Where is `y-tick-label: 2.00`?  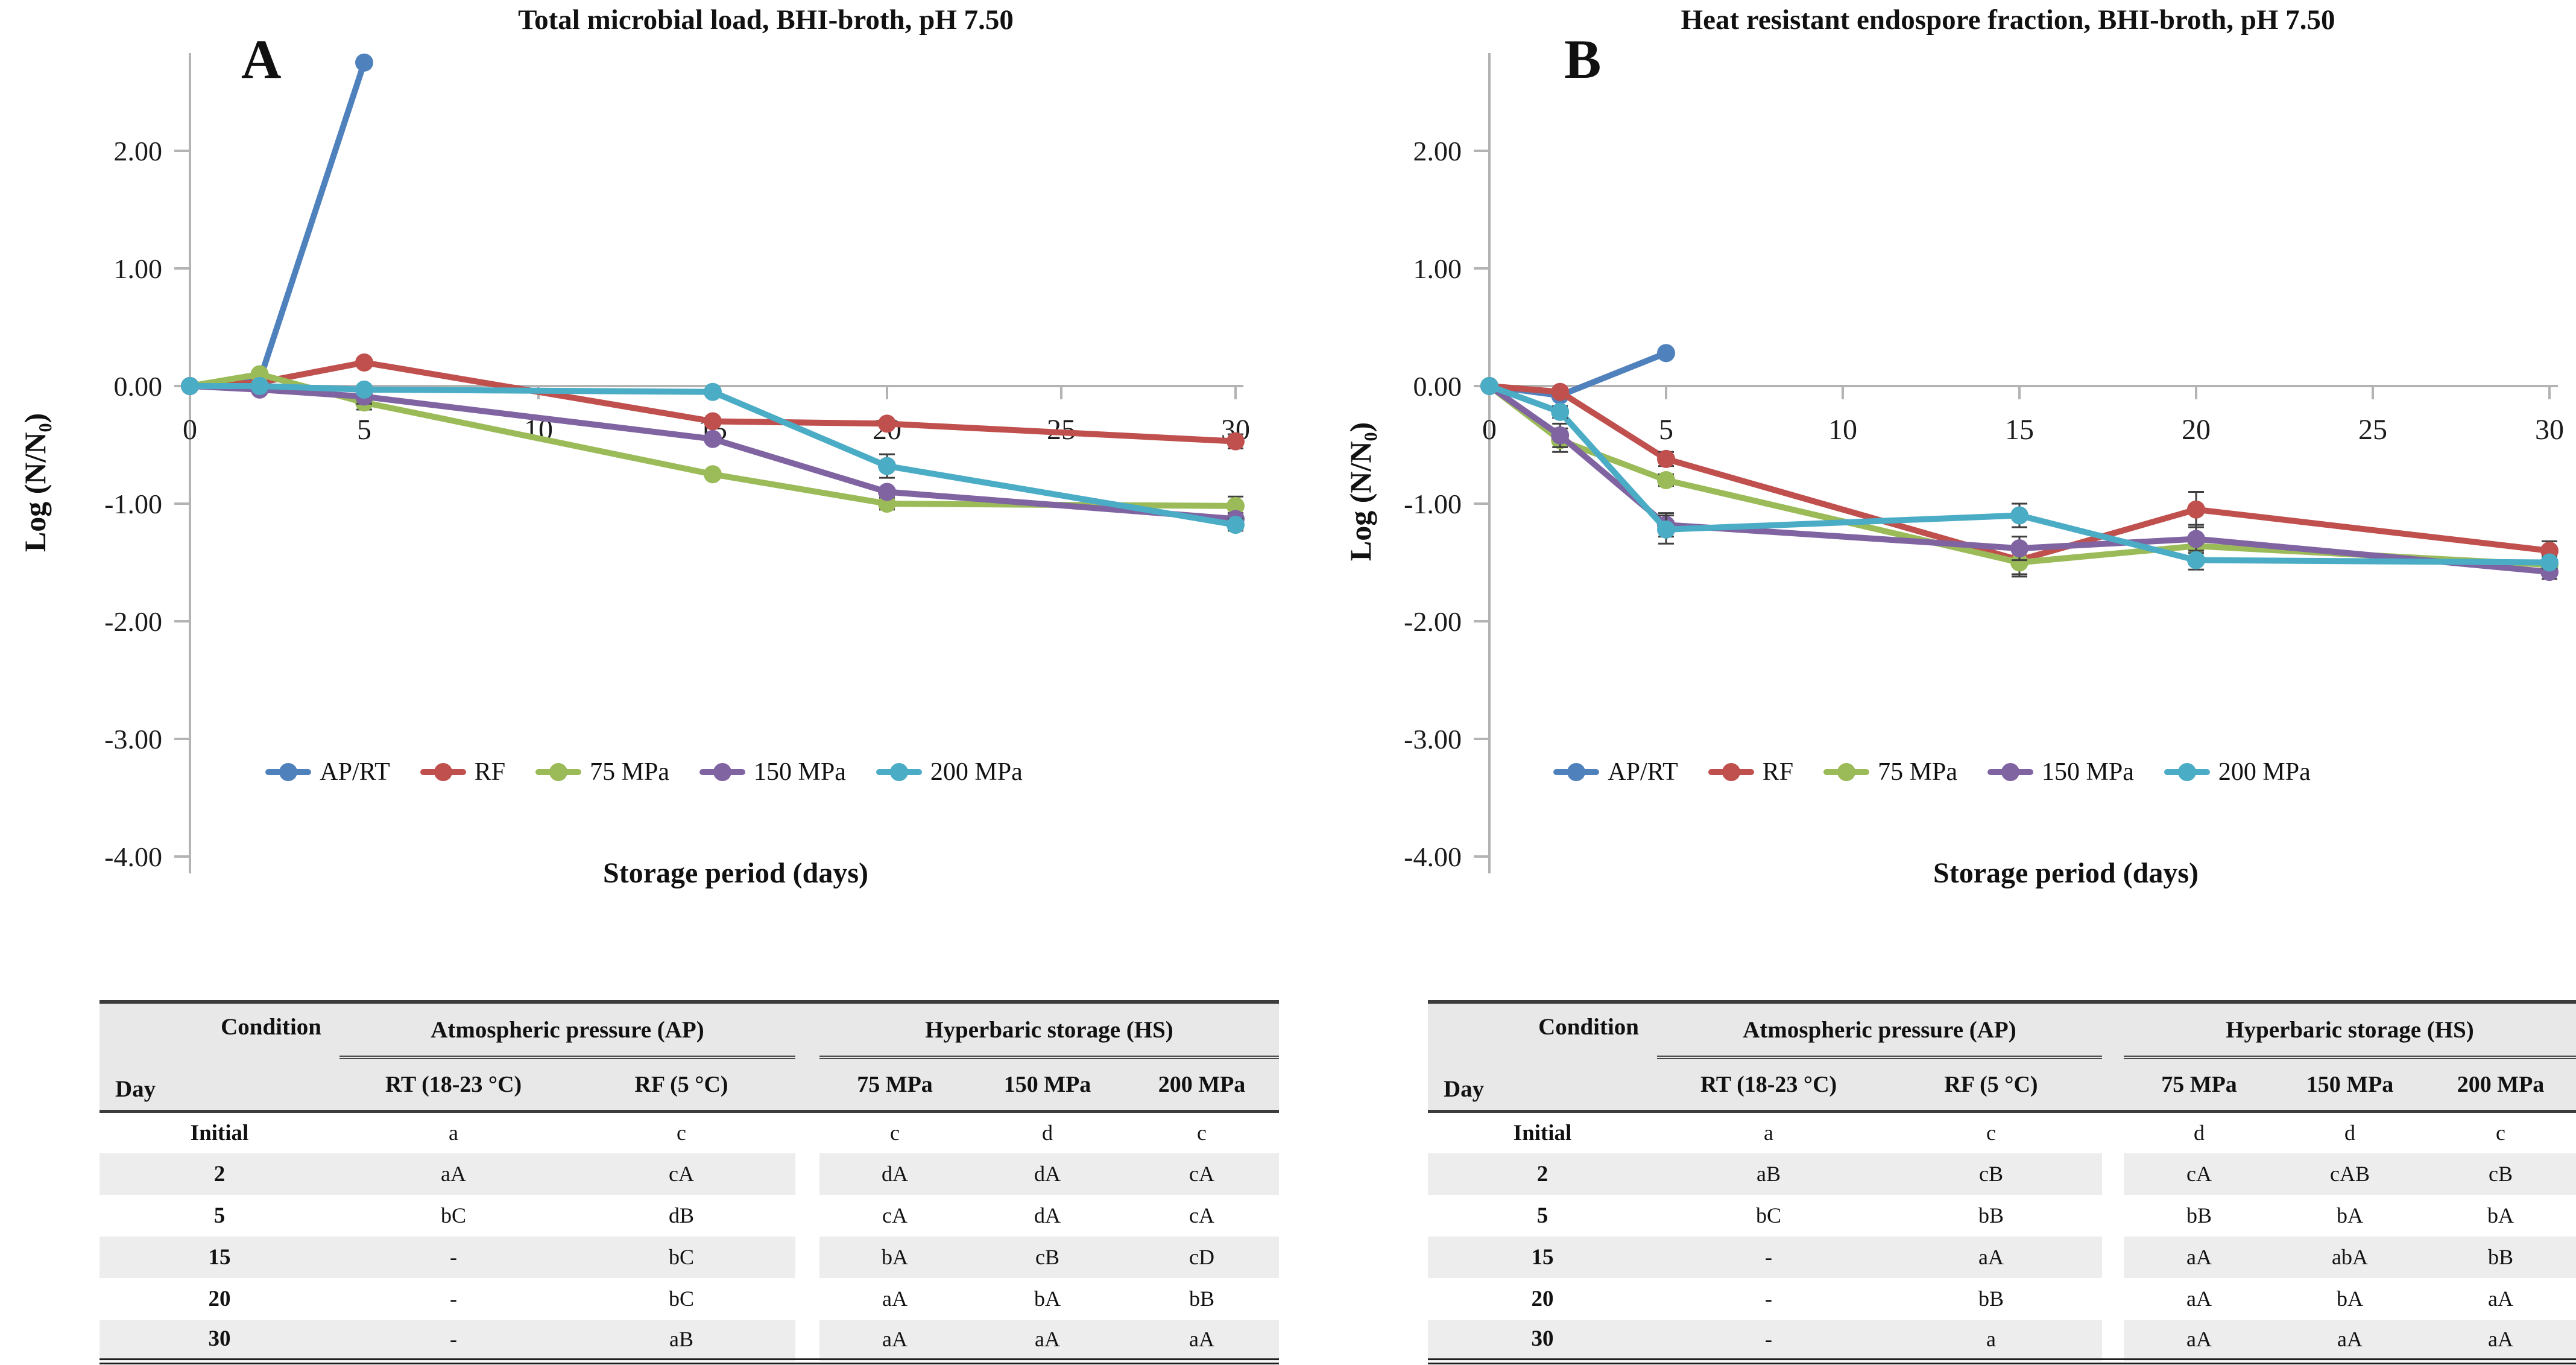
y-tick-label: 2.00 is located at coordinates (1437, 151).